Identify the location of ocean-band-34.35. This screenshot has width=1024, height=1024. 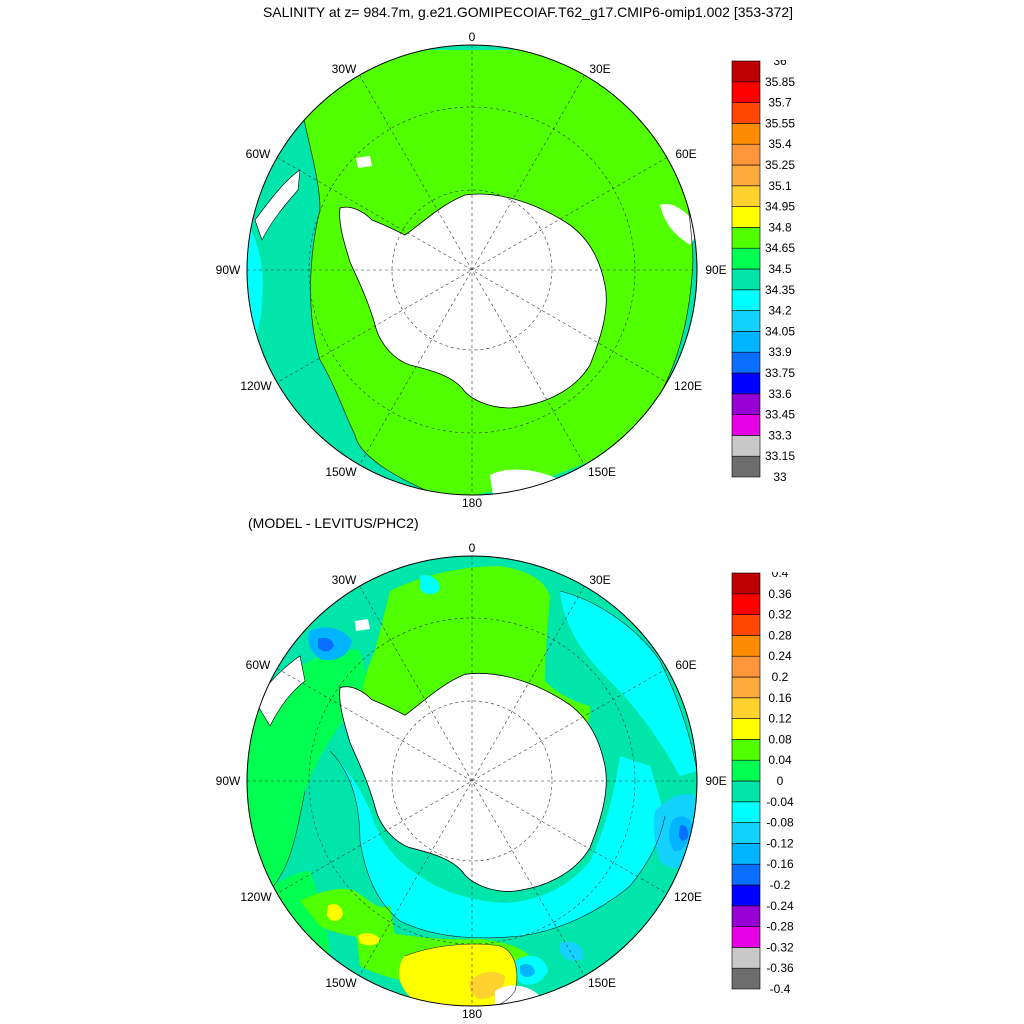
(255, 285).